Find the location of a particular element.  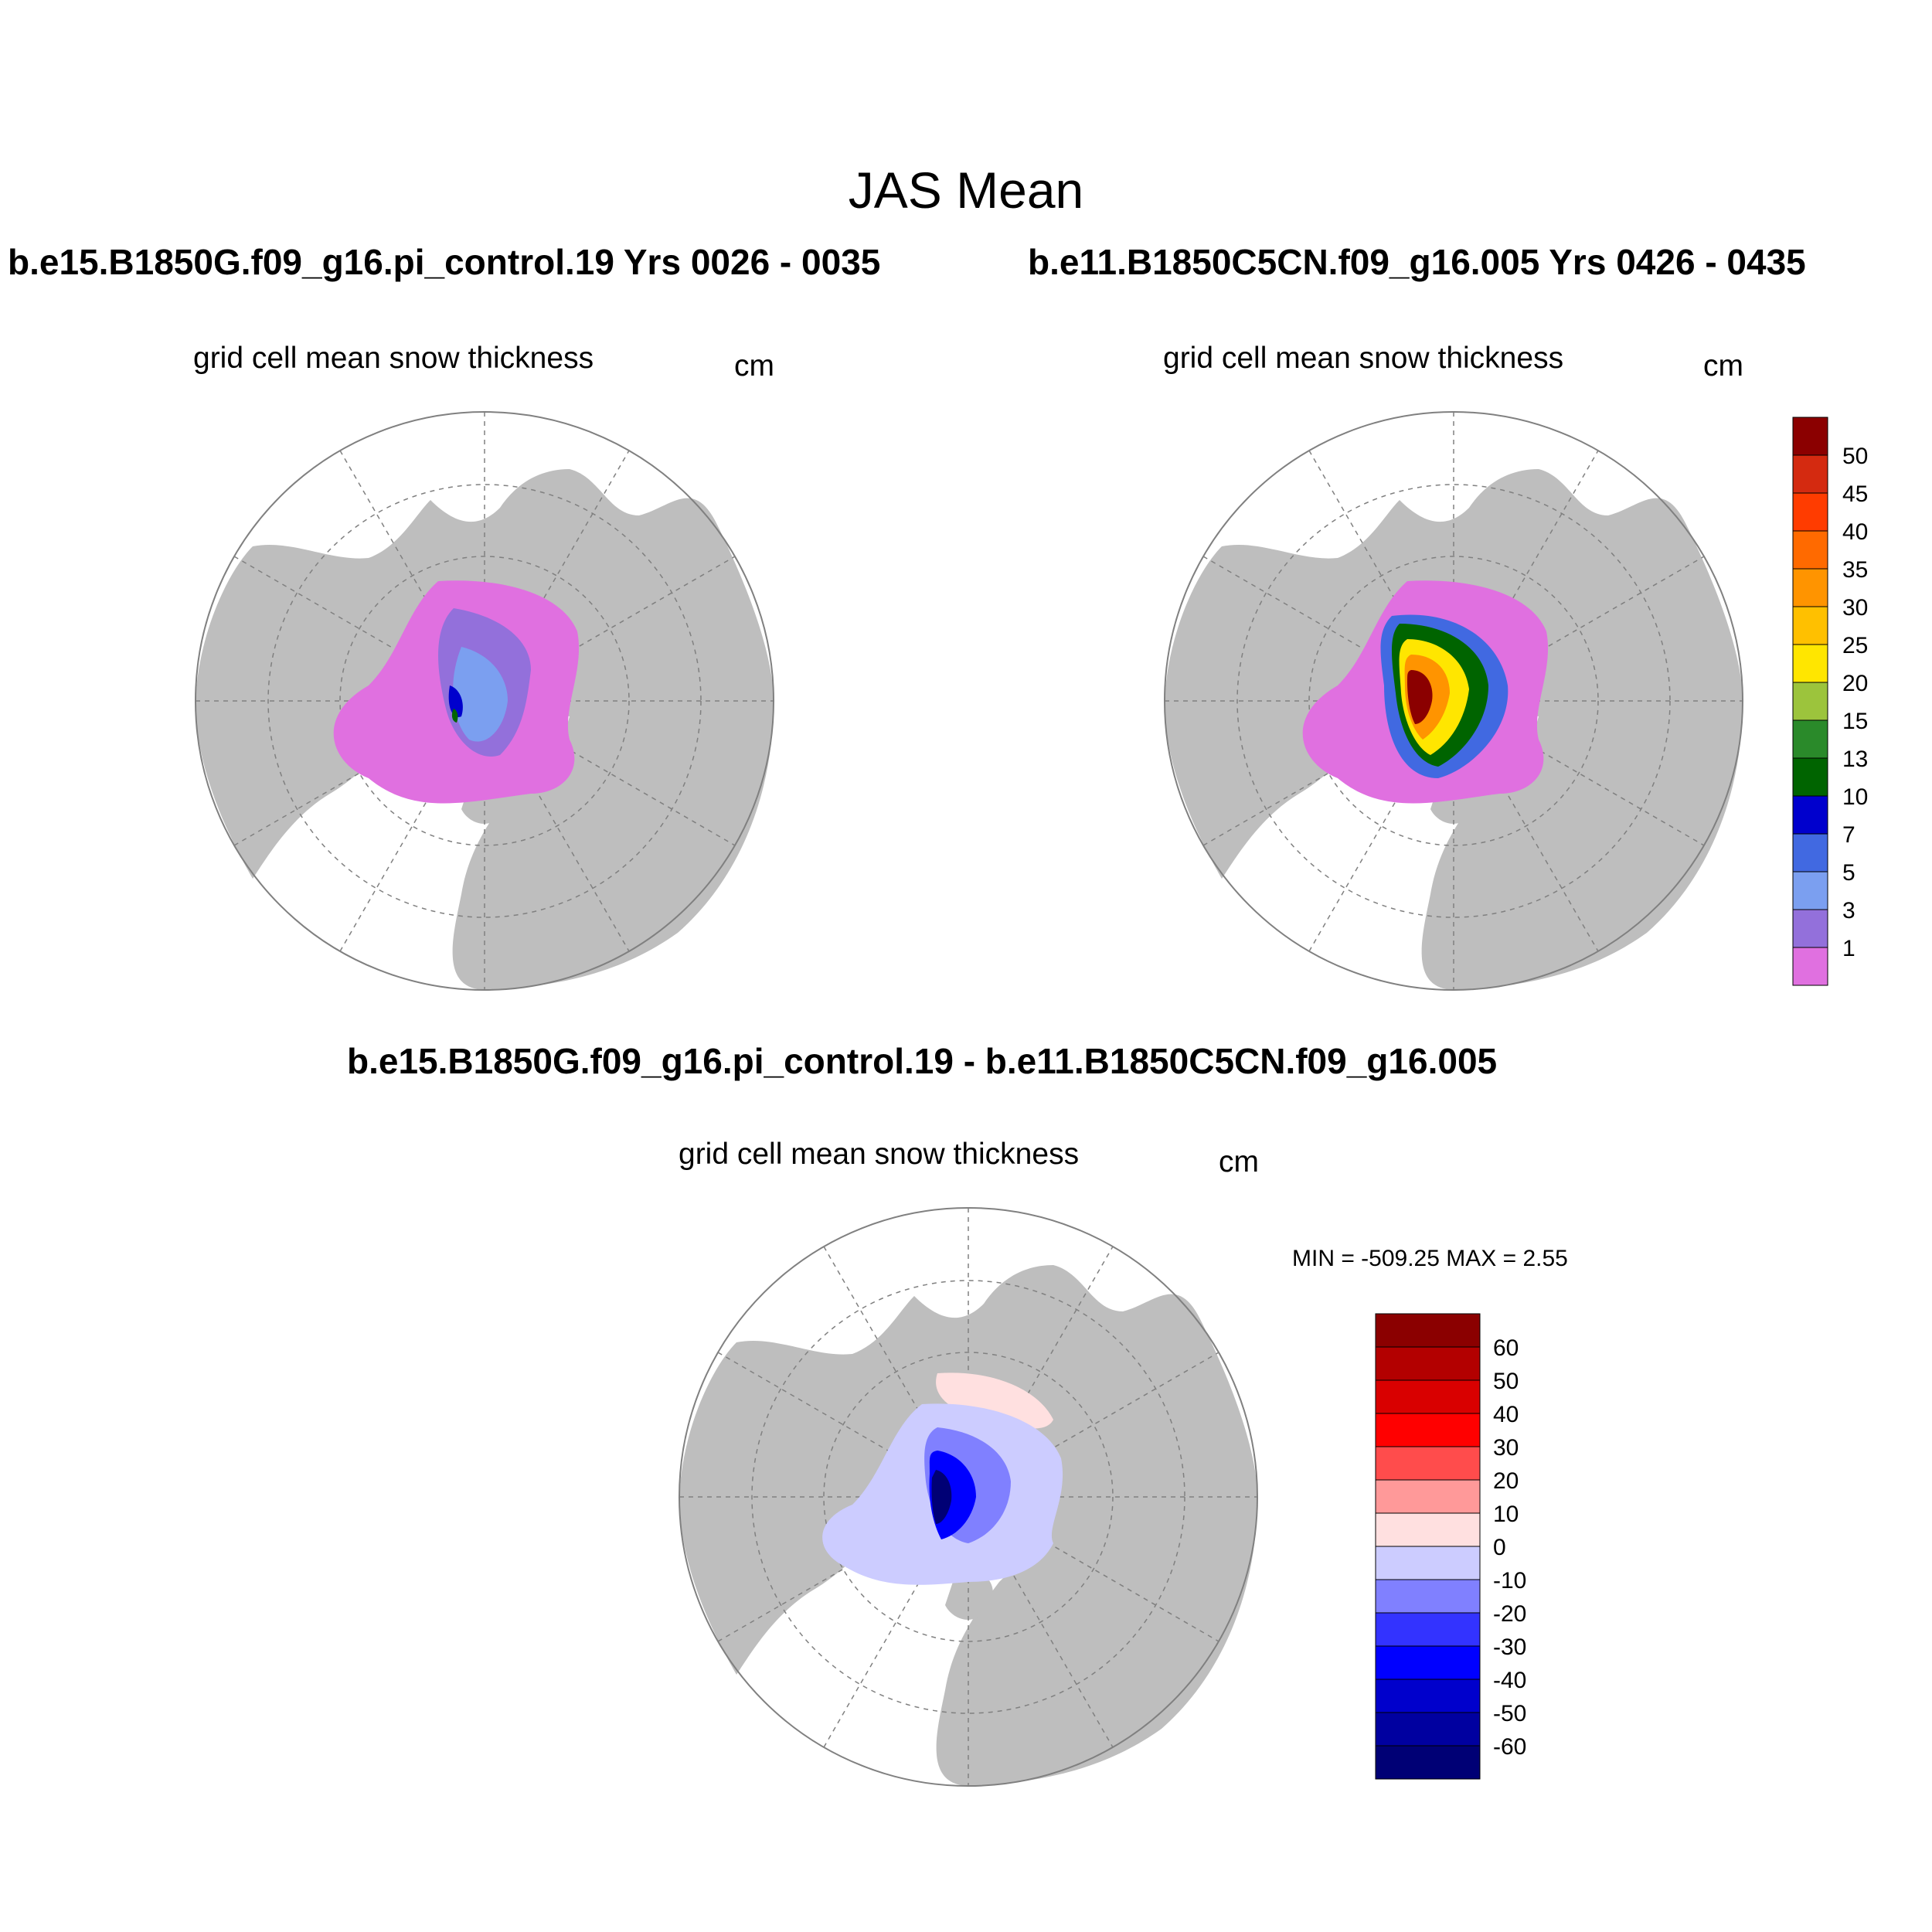

thickness-colorbar-tick-label: 3 is located at coordinates (1849, 911).